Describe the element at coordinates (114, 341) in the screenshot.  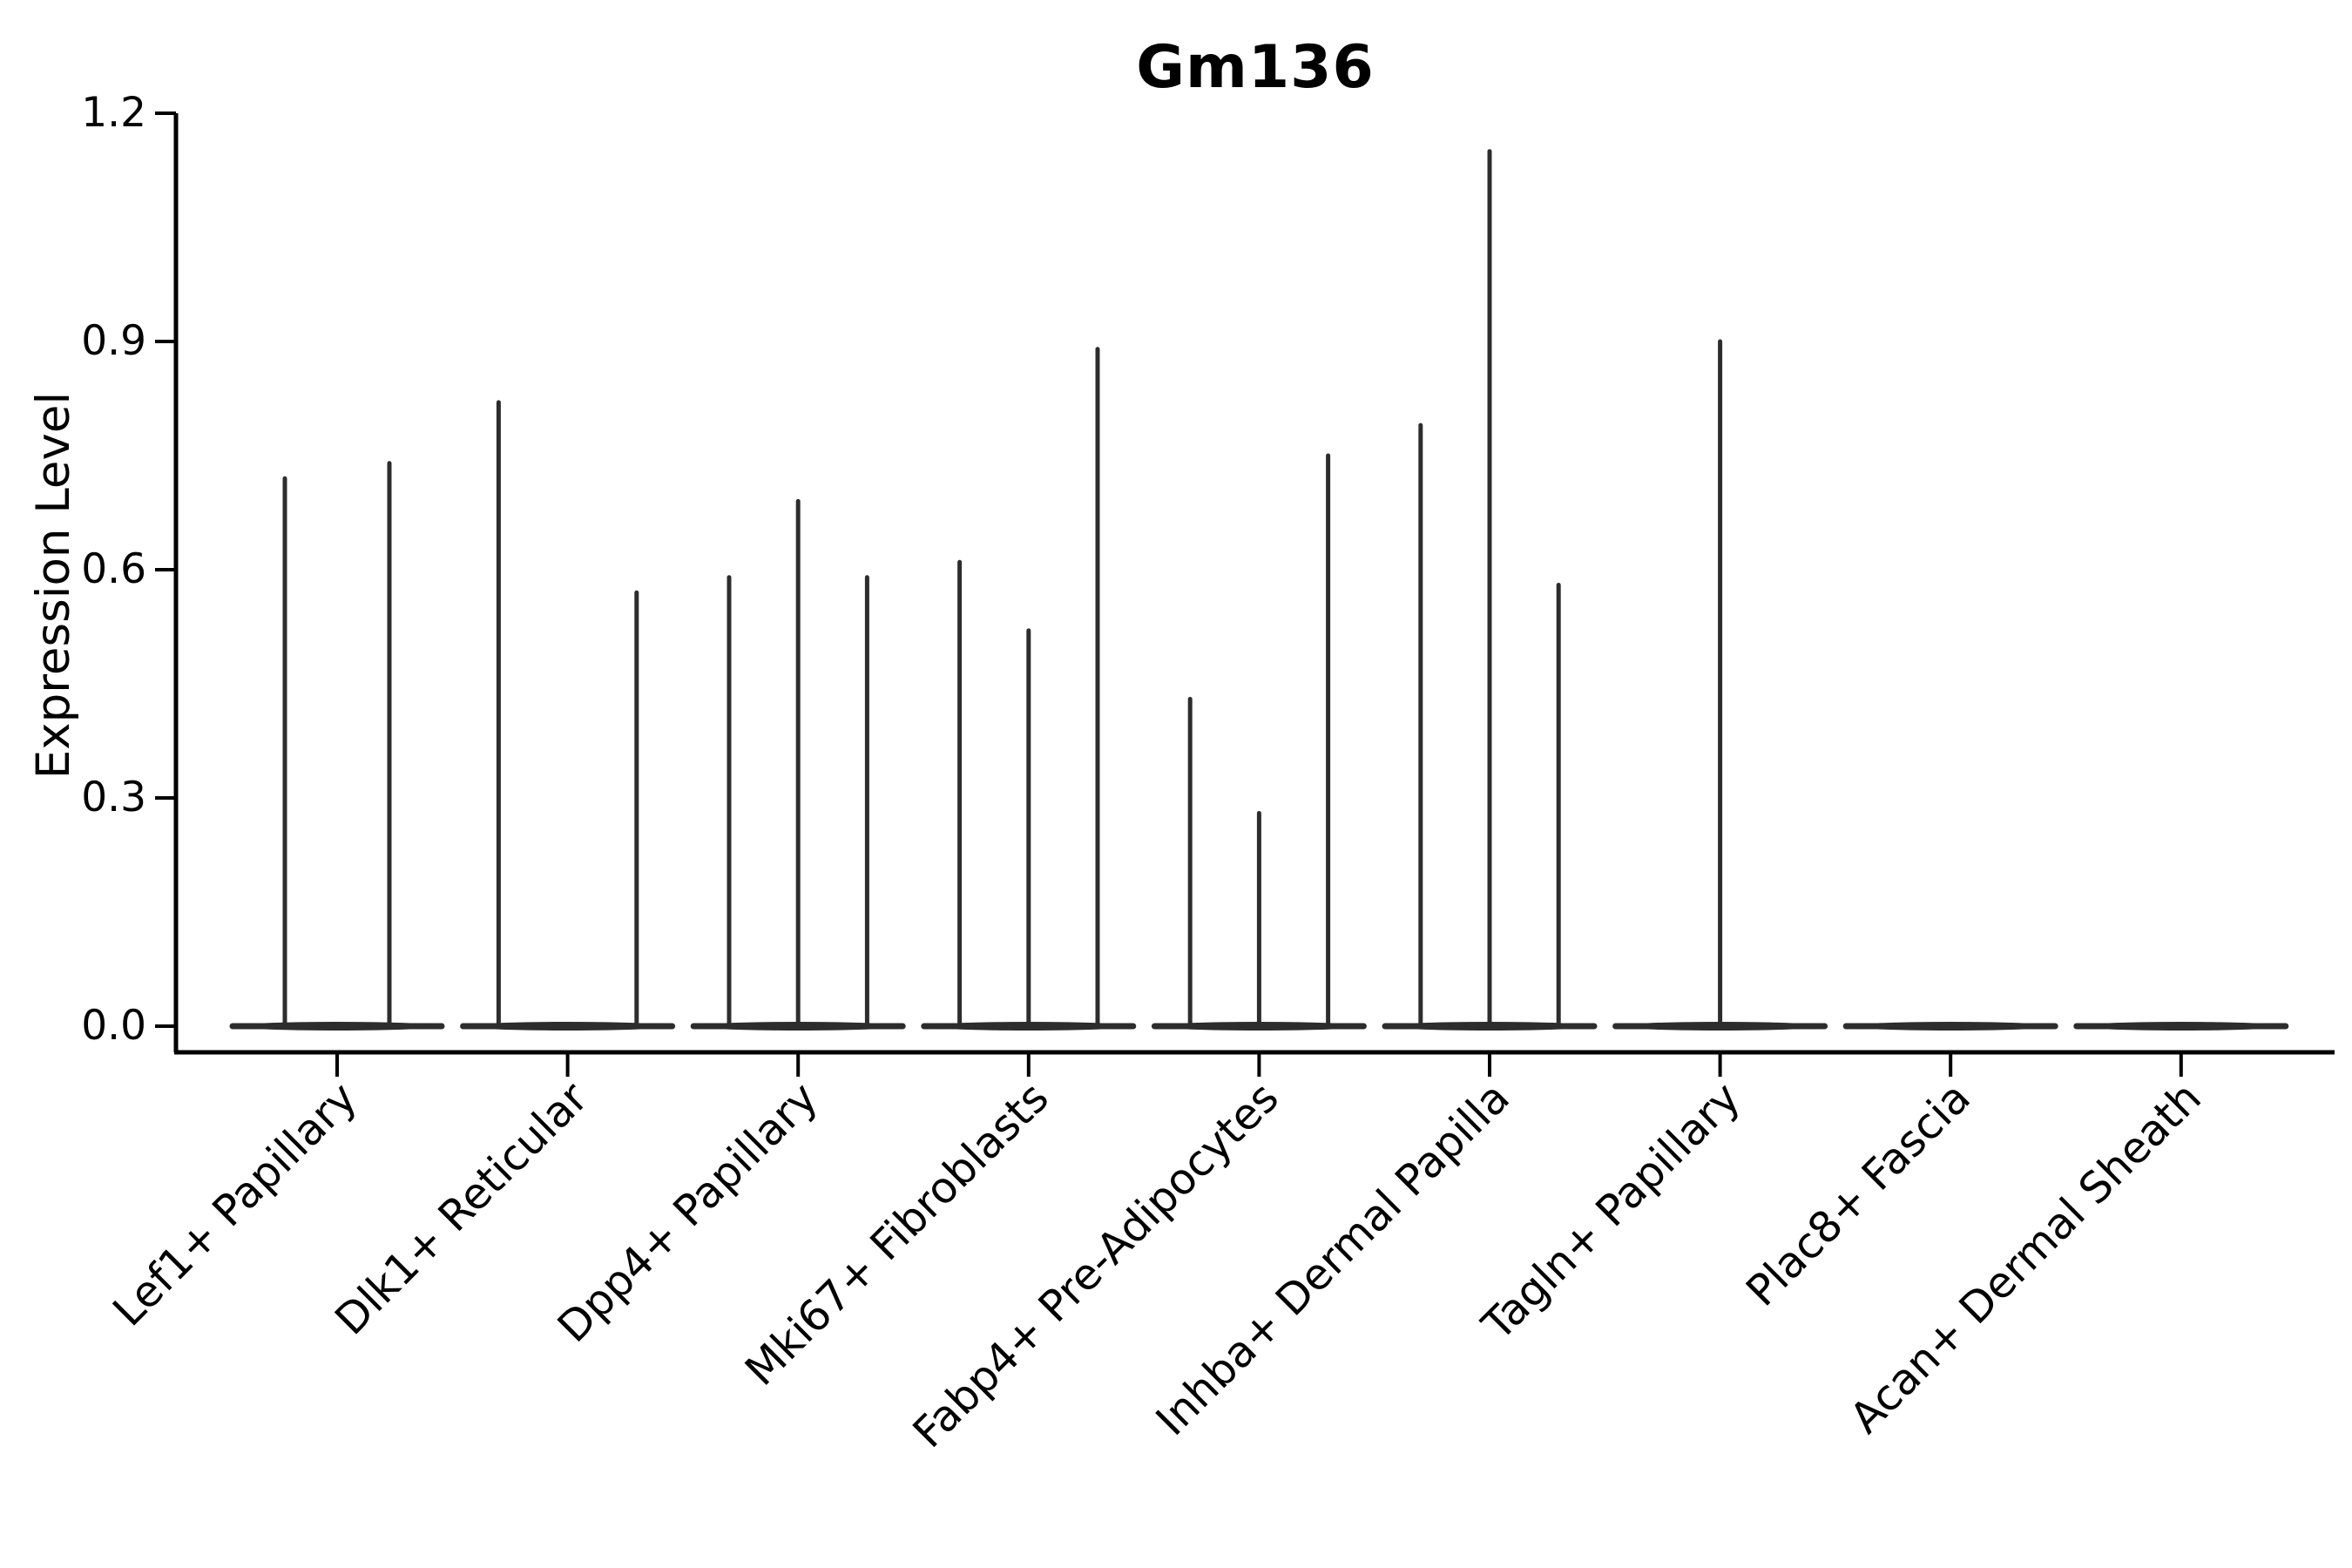
I see `y-tick-label: 0.9` at that location.